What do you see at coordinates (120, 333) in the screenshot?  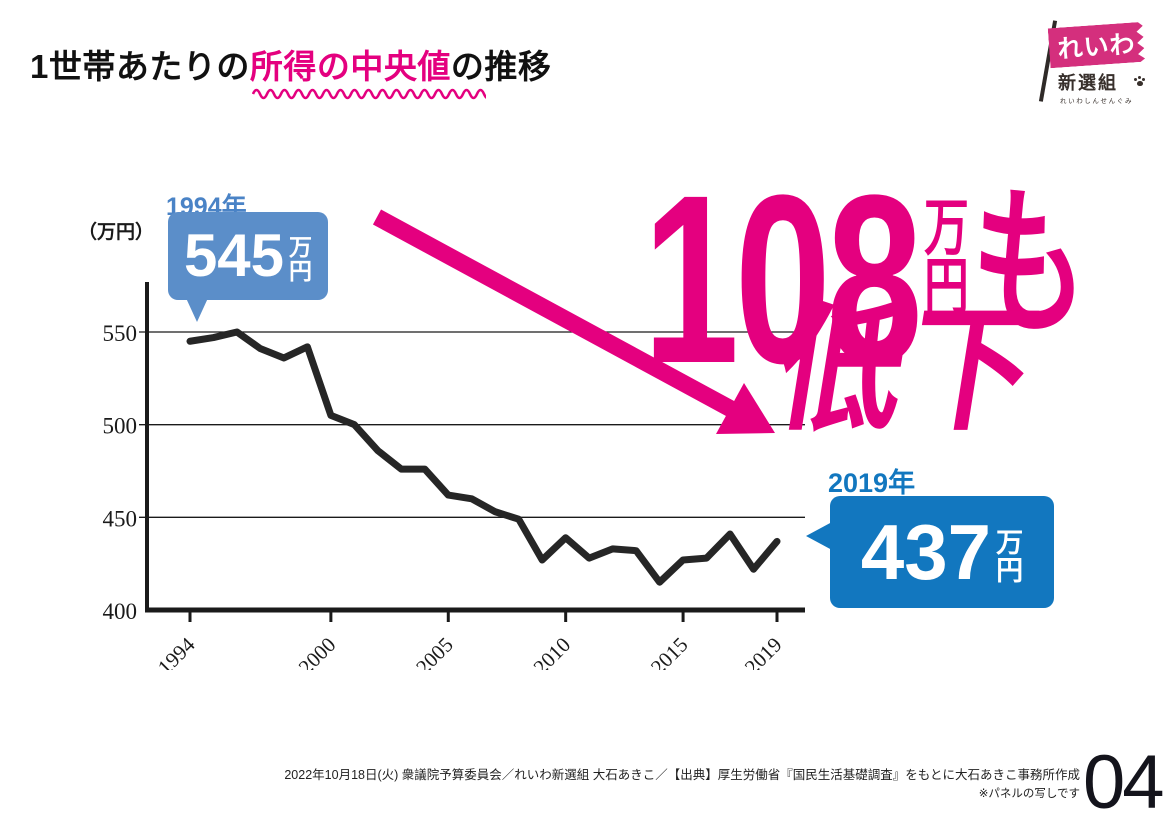 I see `svg-text: 550` at bounding box center [120, 333].